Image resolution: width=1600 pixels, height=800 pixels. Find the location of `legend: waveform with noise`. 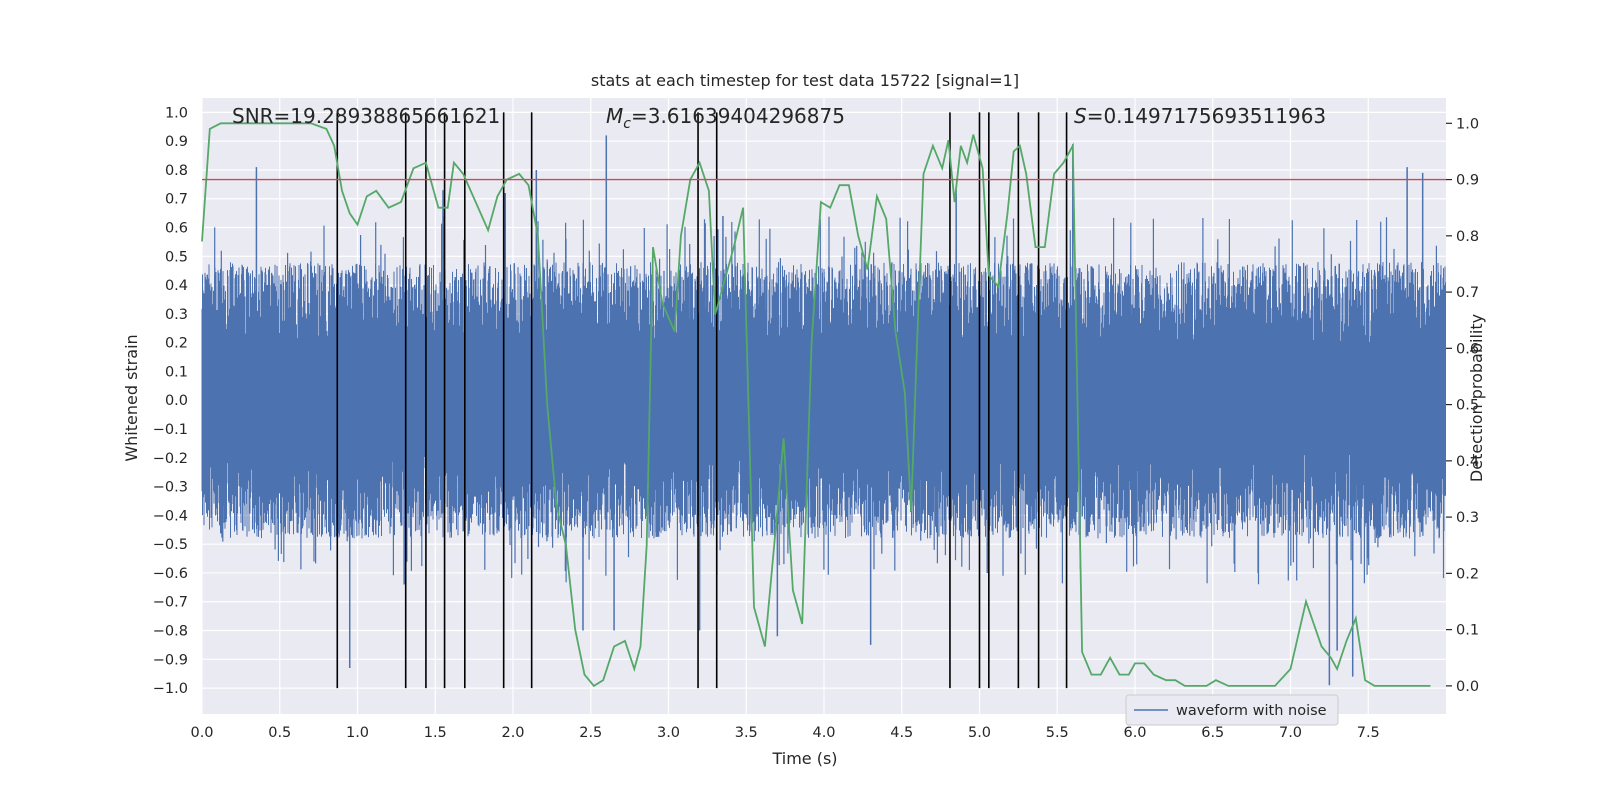

legend: waveform with noise is located at coordinates (1232, 710).